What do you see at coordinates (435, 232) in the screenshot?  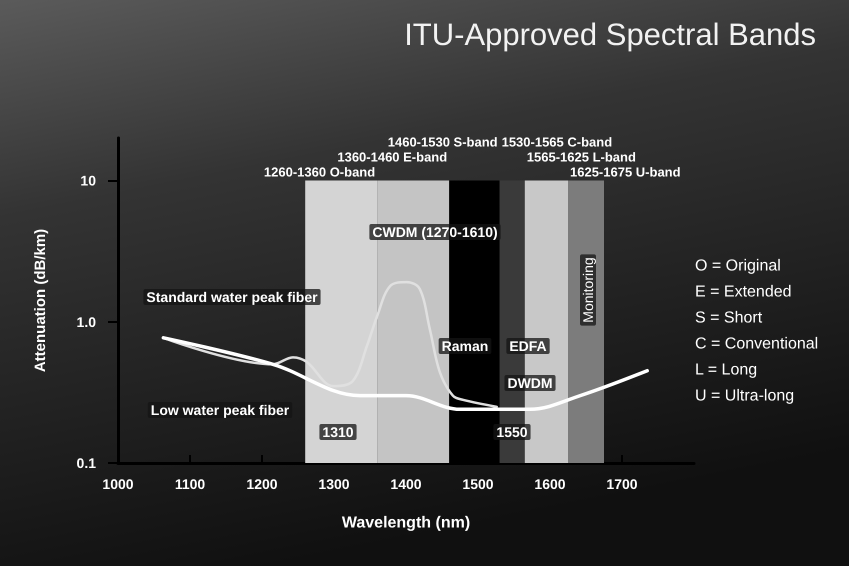 I see `annotation: CWDM (1270-1610)` at bounding box center [435, 232].